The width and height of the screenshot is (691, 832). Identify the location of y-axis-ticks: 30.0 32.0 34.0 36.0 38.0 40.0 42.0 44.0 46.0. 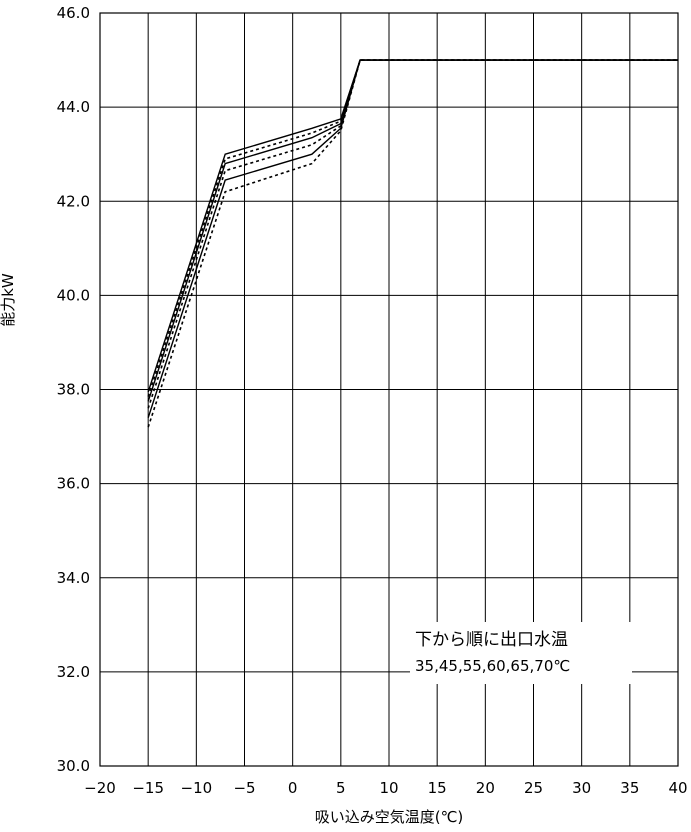
(73, 389).